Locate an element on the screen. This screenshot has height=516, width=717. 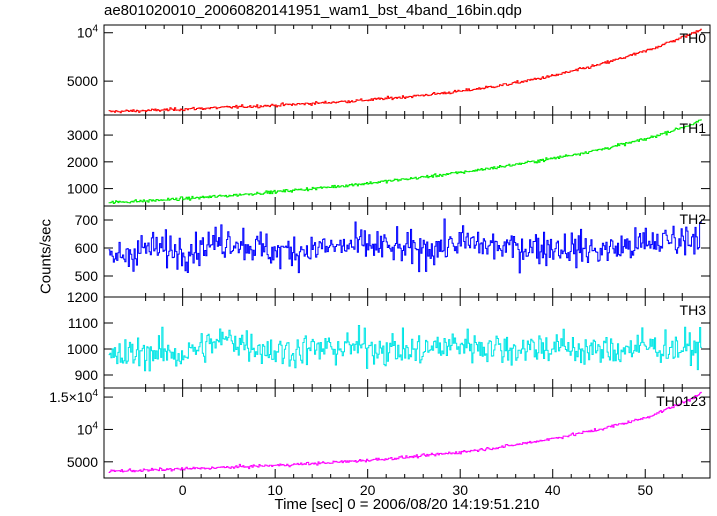
series-line-th1 is located at coordinates (405, 161).